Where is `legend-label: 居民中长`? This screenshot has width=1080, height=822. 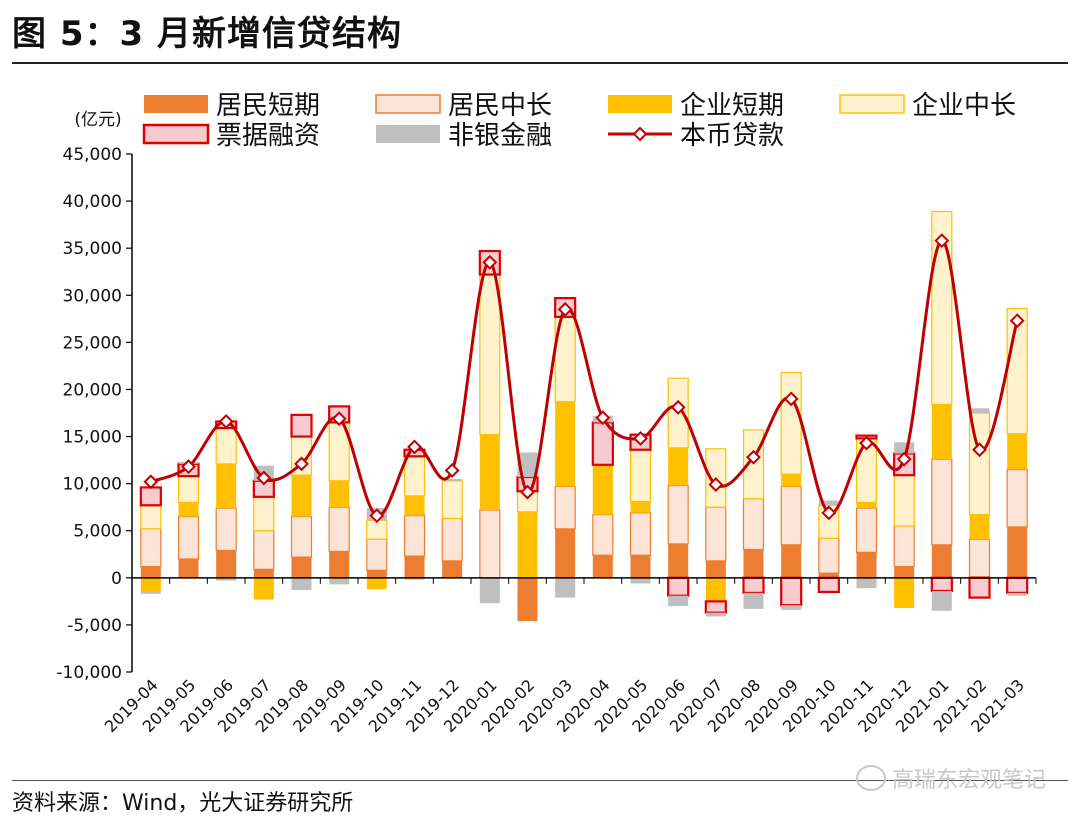
legend-label: 居民中长 is located at coordinates (500, 106).